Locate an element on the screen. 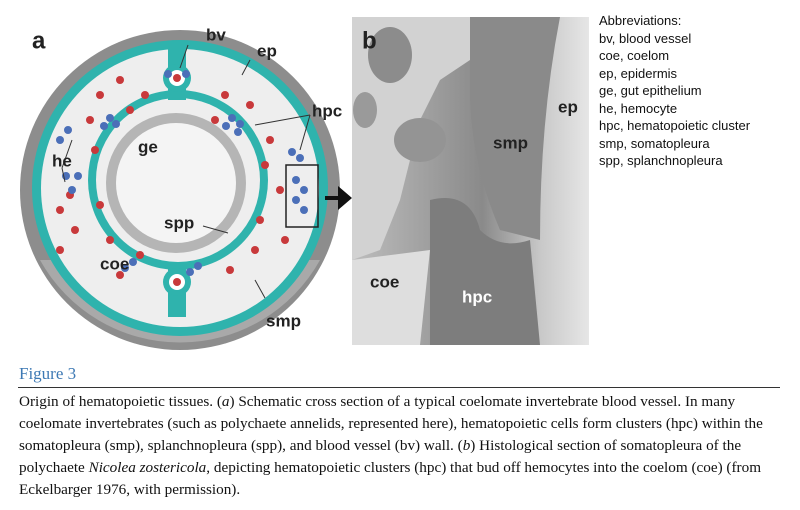  abbreviation: hpc, hematopoietic cluster is located at coordinates (675, 125).